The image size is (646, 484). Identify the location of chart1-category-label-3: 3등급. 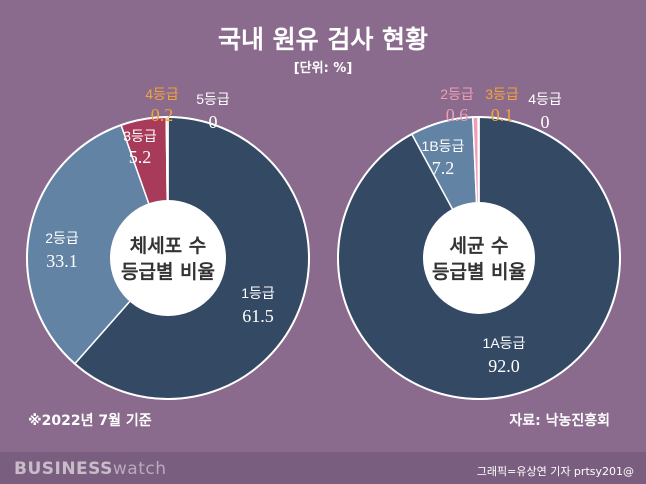
(140, 136).